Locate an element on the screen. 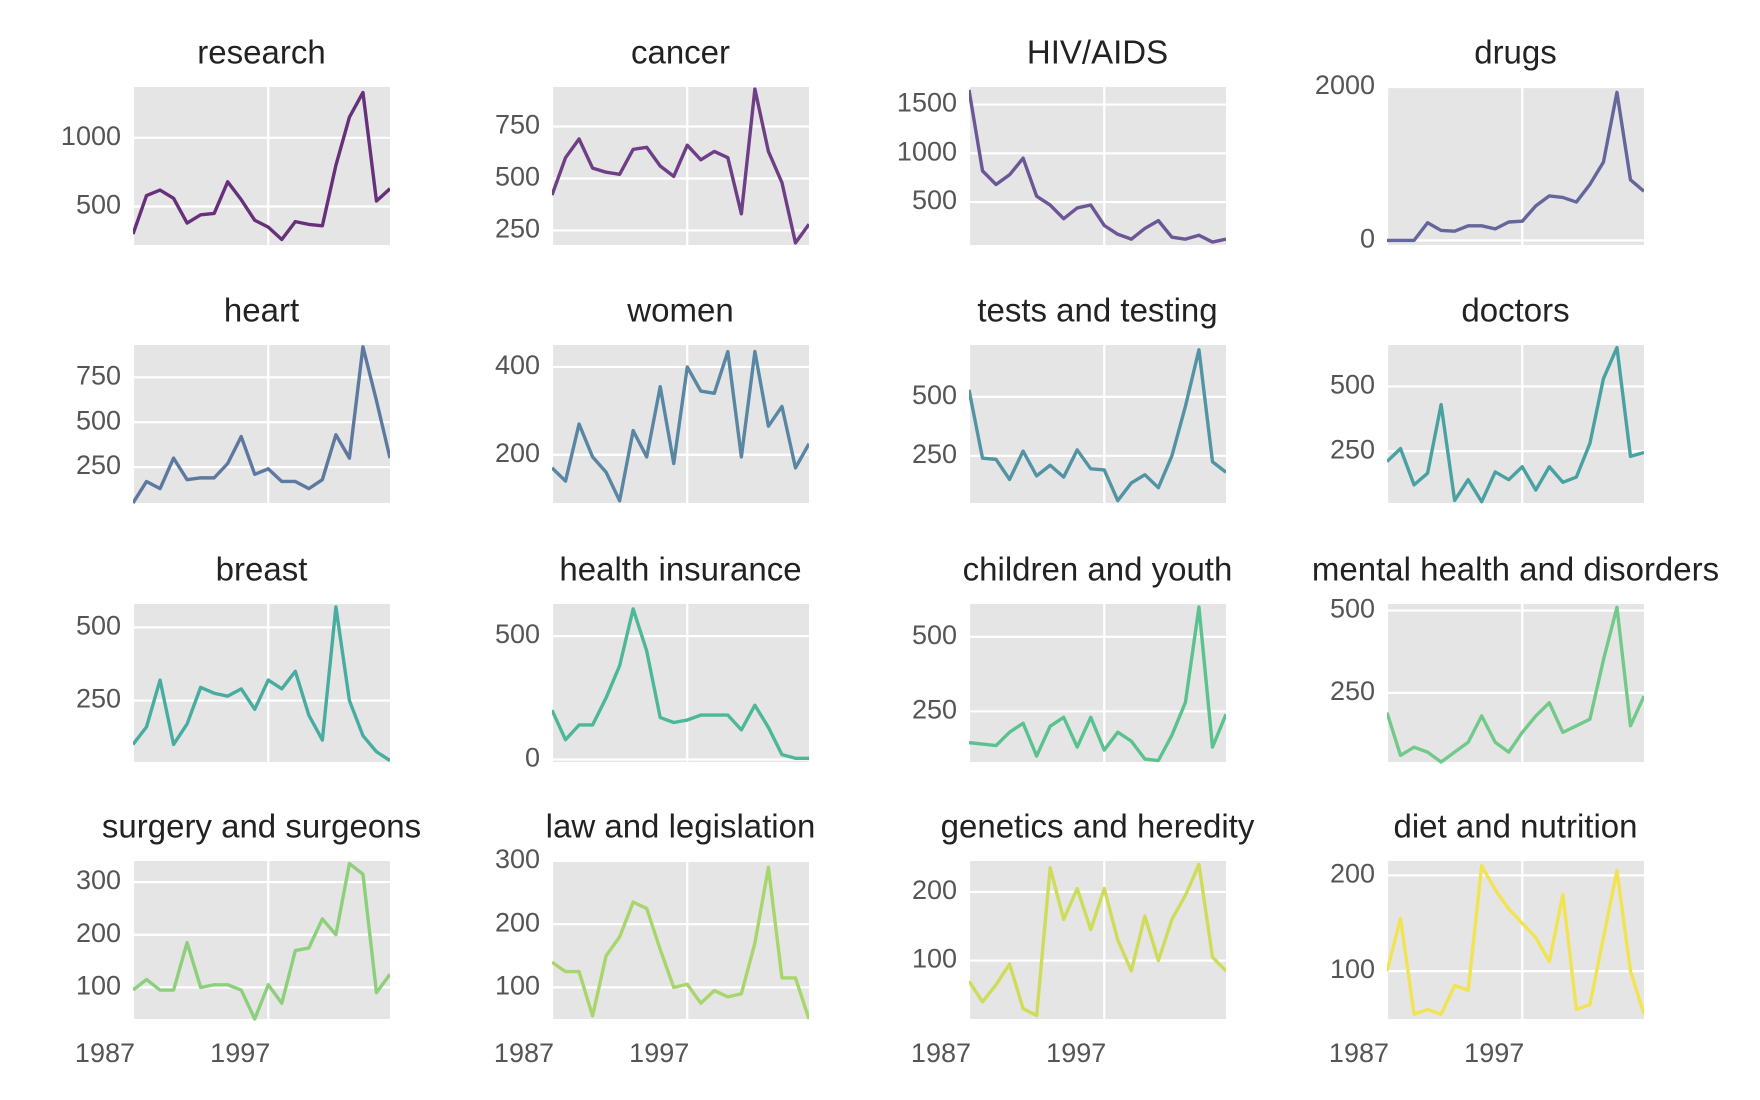 The height and width of the screenshot is (1100, 1760). y-tick-label: 400 is located at coordinates (517, 365).